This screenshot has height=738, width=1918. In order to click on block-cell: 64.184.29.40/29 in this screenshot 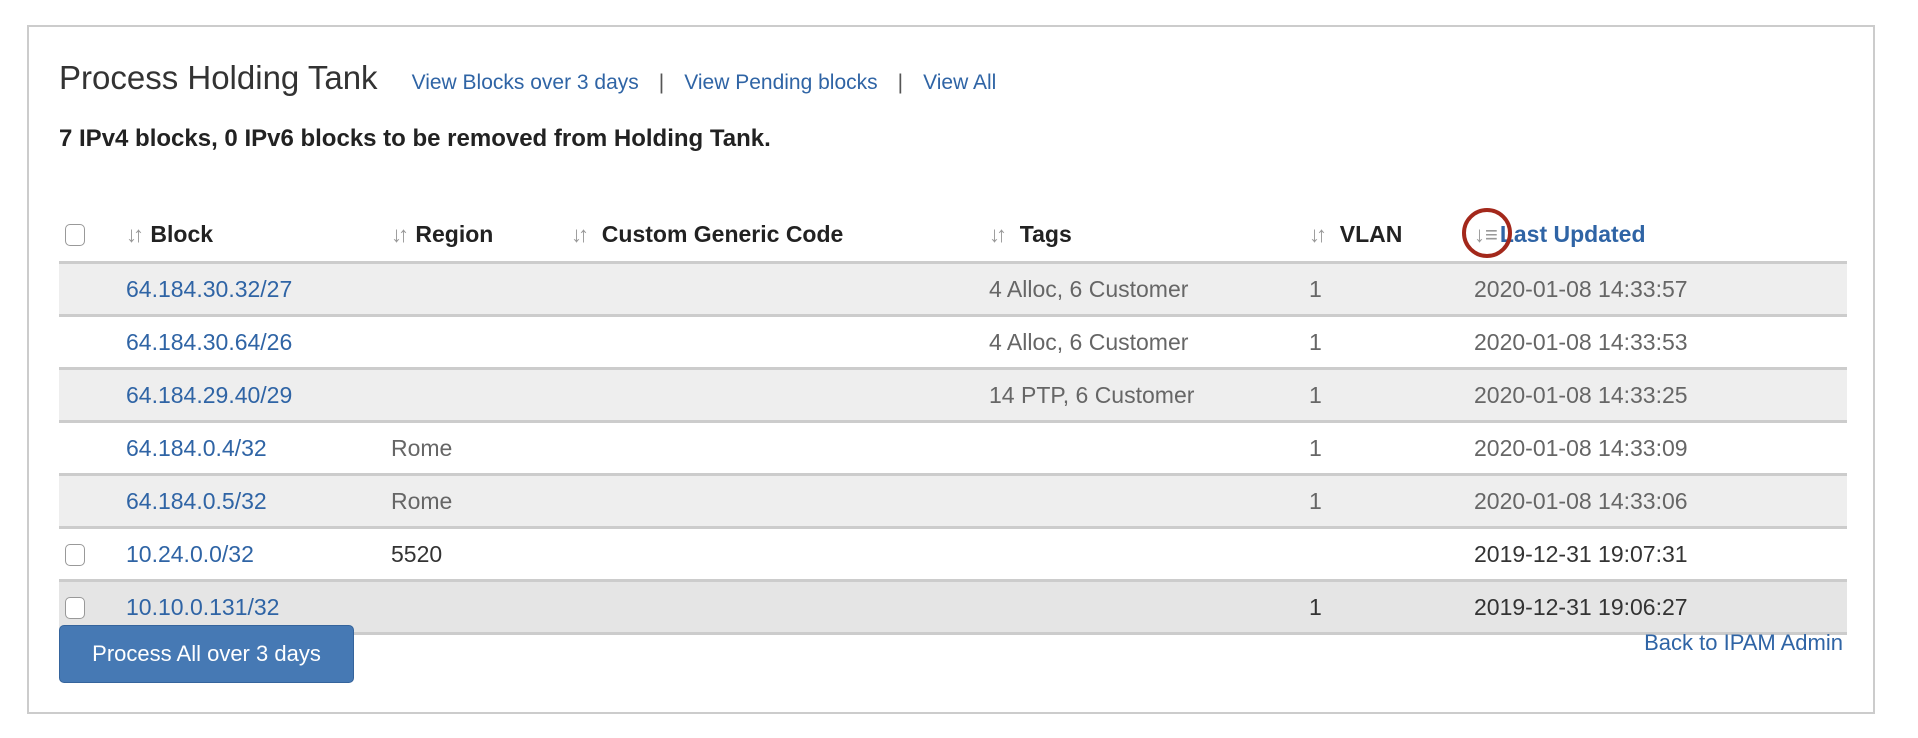, I will do `click(258, 394)`.